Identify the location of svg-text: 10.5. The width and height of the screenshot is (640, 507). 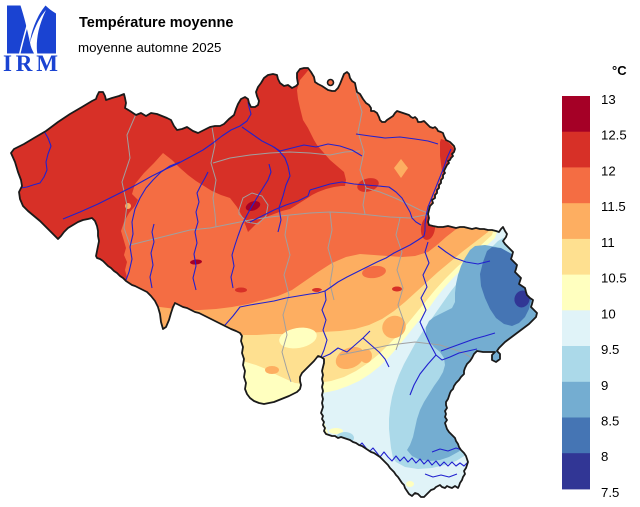
(614, 278).